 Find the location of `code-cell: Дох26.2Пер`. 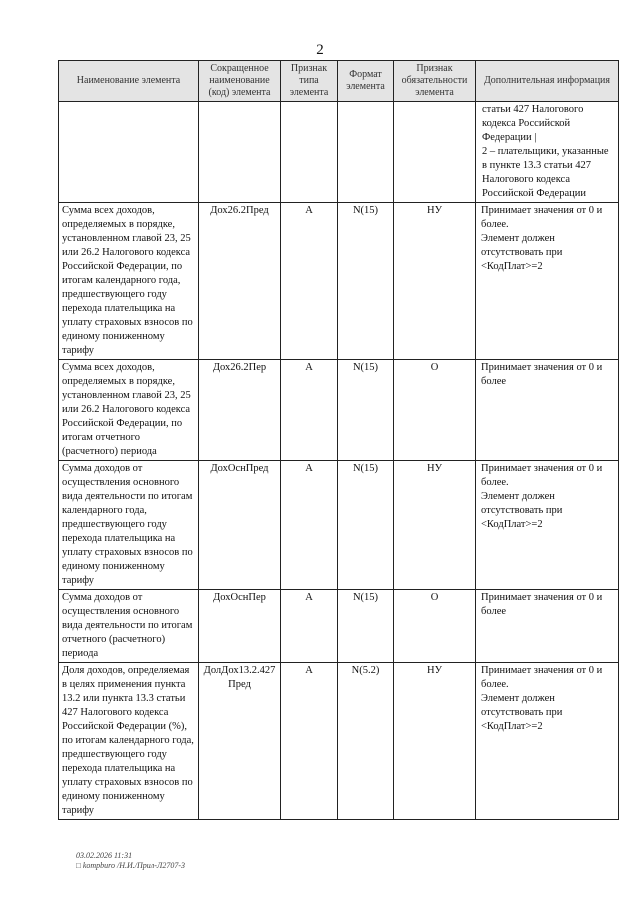

code-cell: Дох26.2Пер is located at coordinates (239, 410).